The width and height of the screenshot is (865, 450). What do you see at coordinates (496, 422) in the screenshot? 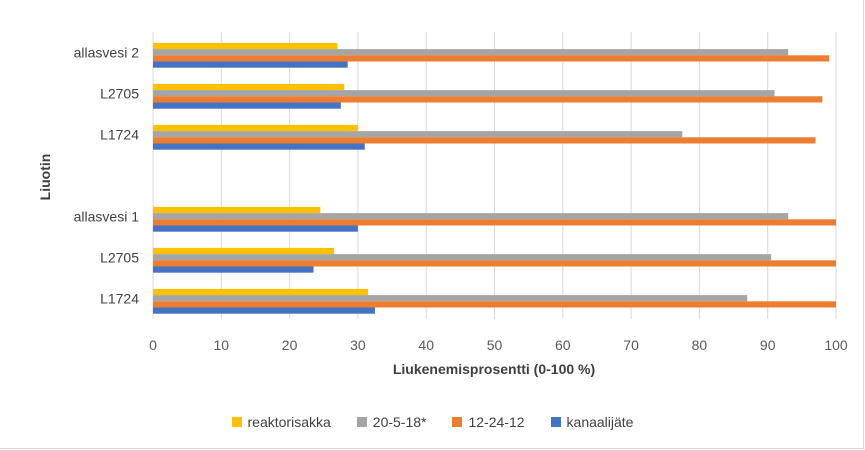
I see `legend-label: 12-24-12` at bounding box center [496, 422].